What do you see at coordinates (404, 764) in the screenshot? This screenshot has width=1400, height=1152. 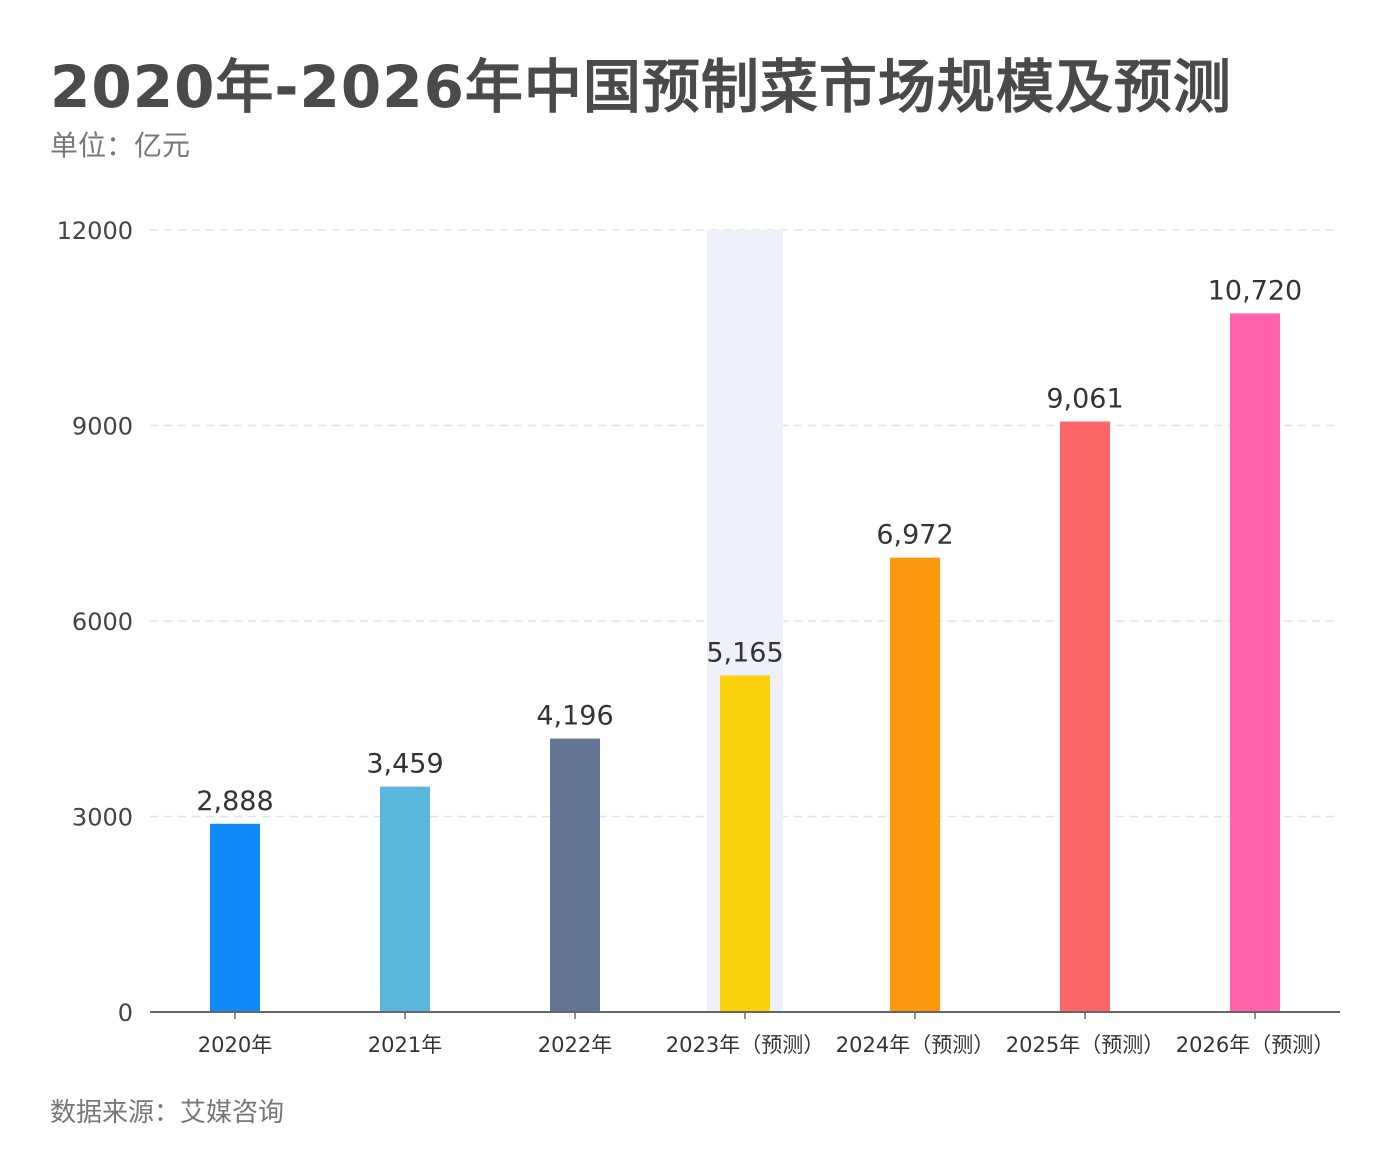 I see `bar-value-label: 3,459` at bounding box center [404, 764].